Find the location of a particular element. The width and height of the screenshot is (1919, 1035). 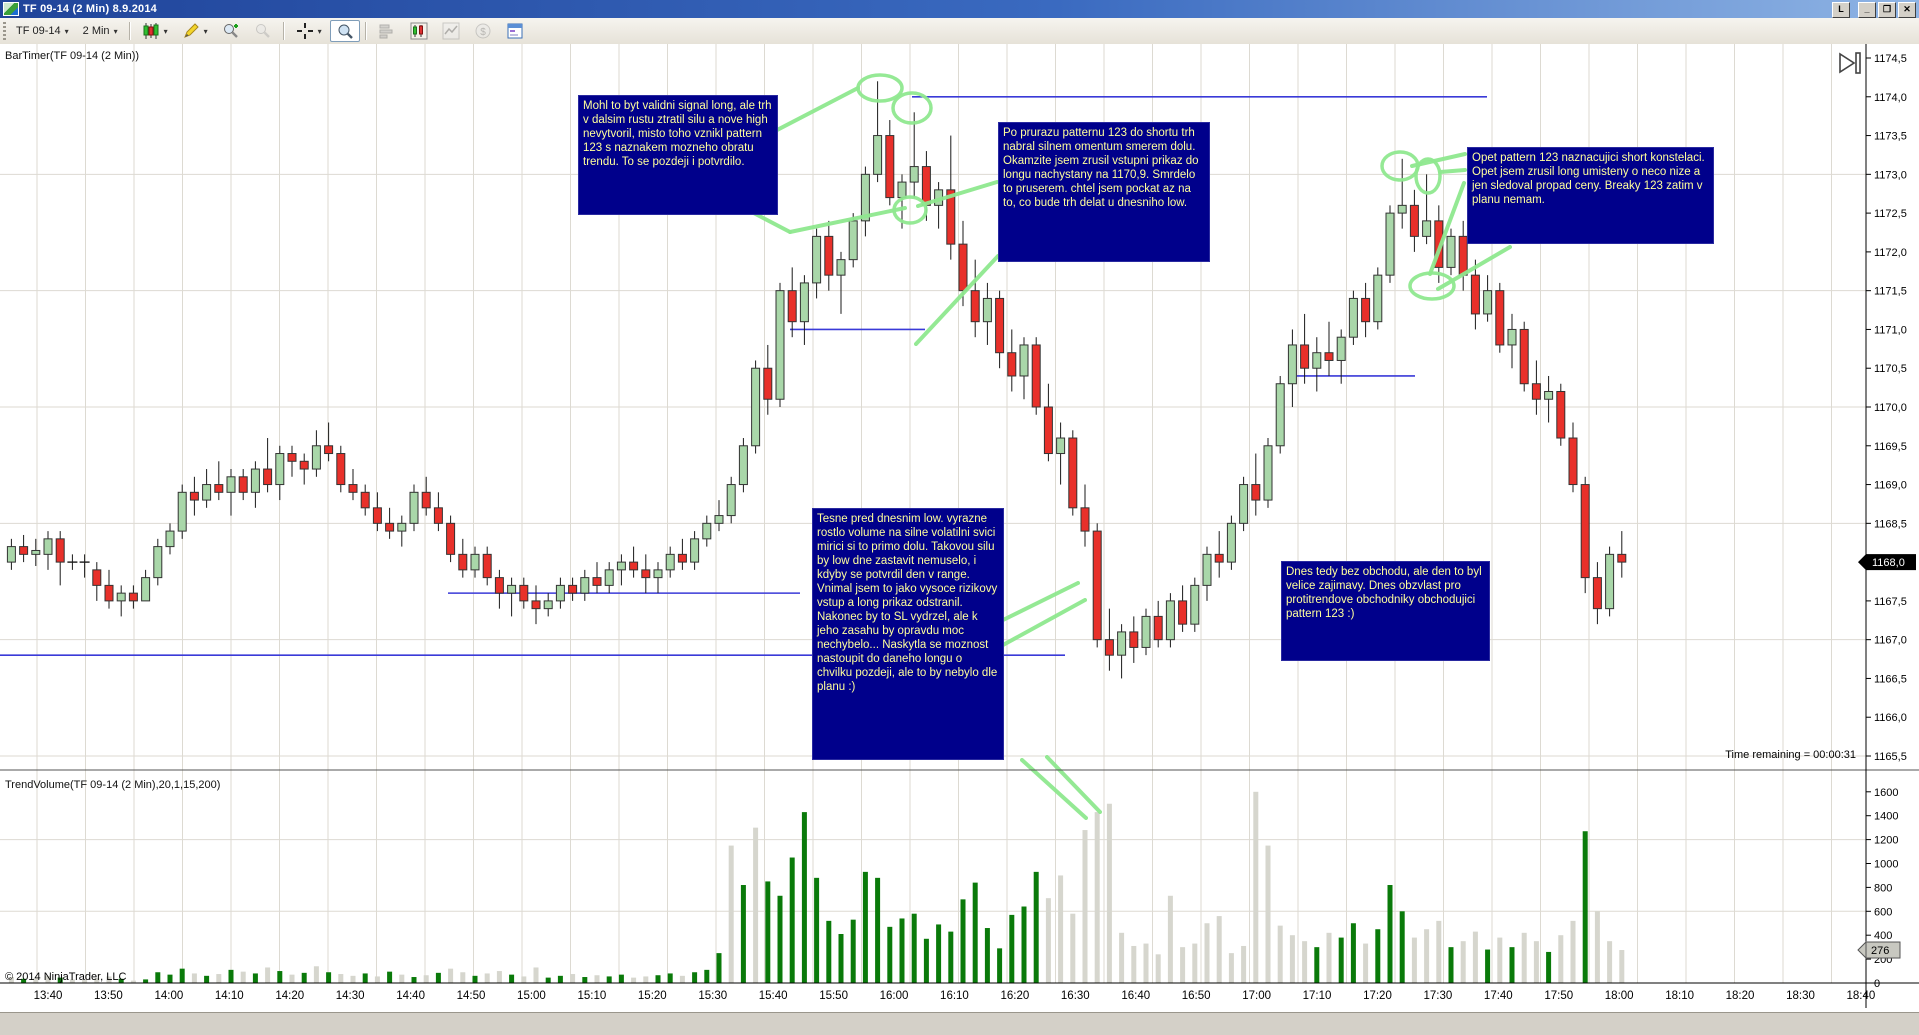

cursor-mode-button: ▾ is located at coordinates (309, 31).